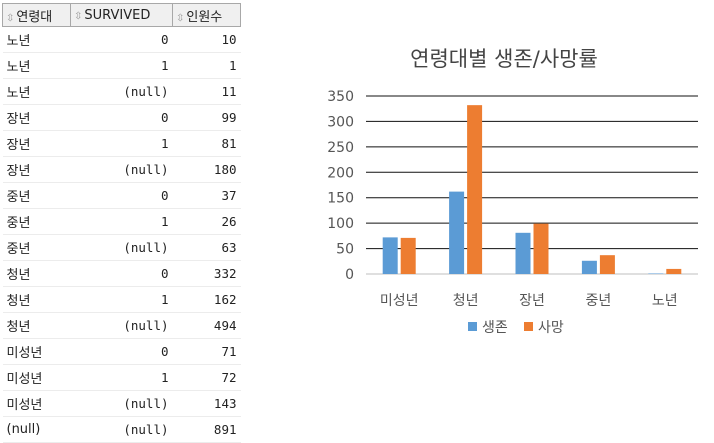 The height and width of the screenshot is (443, 714). What do you see at coordinates (340, 97) in the screenshot?
I see `y-tick-label: 350` at bounding box center [340, 97].